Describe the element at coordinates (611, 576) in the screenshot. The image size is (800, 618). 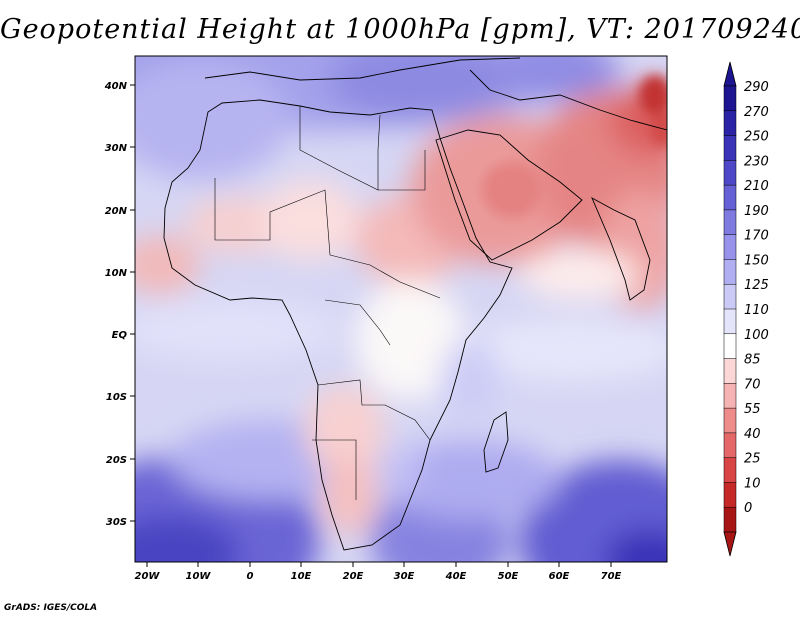
I see `x-tick-70e: 70E` at that location.